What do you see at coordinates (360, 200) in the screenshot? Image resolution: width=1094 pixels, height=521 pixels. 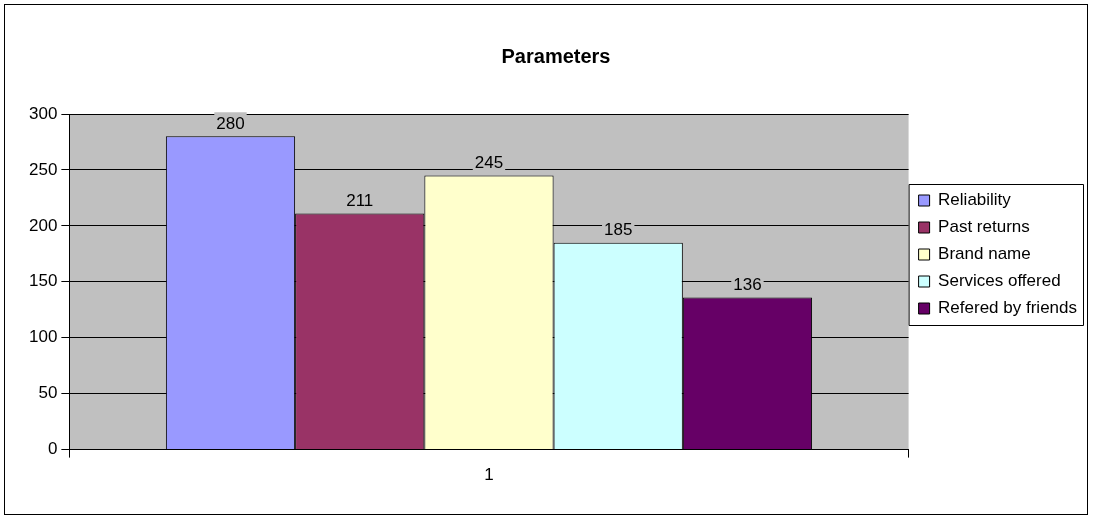 I see `data-label: 211` at bounding box center [360, 200].